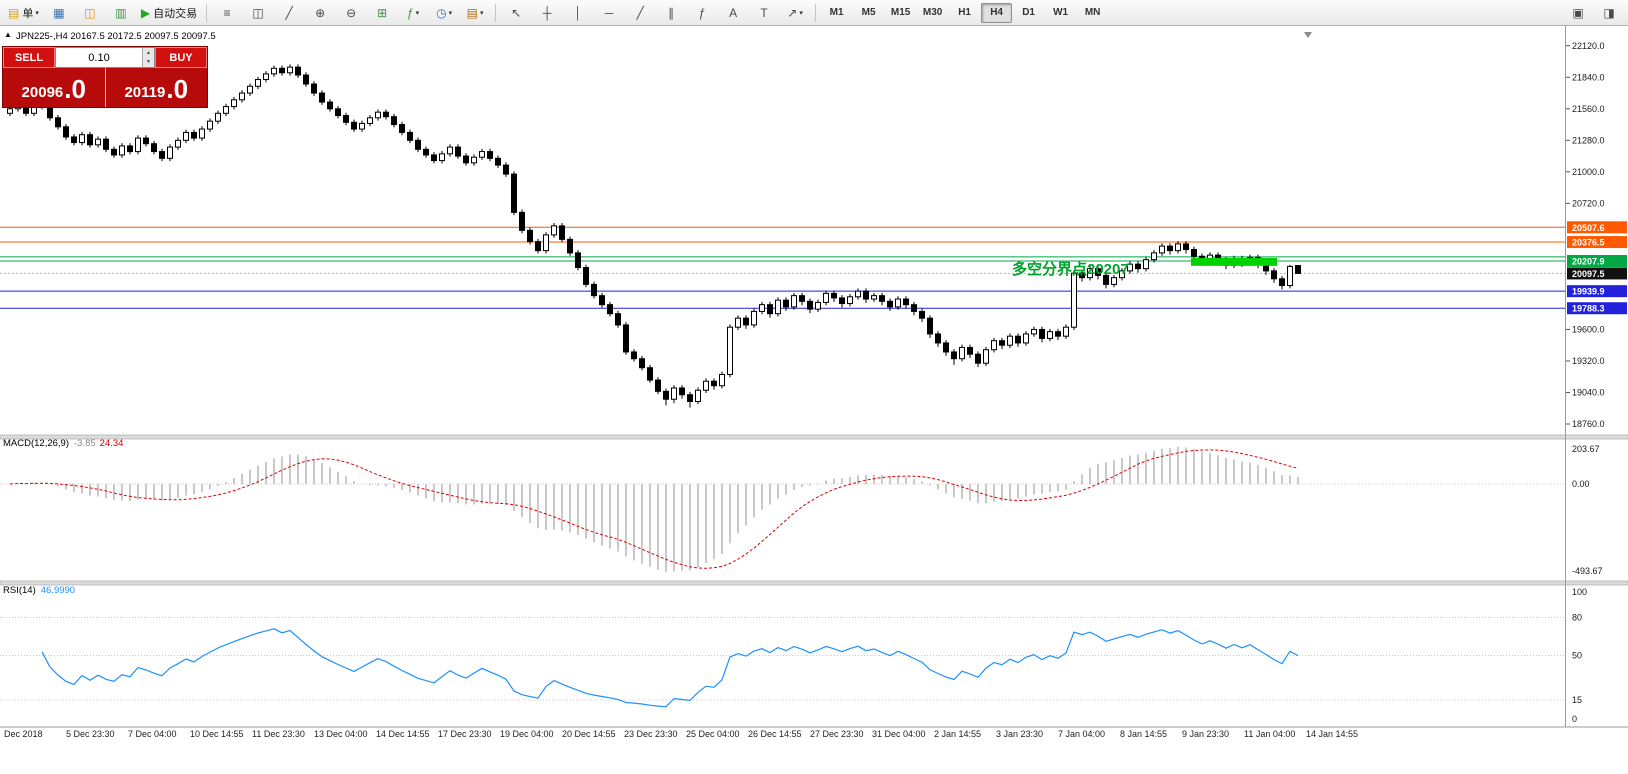 The image size is (1628, 774). I want to click on buy-price: 20119 .0, so click(157, 87).